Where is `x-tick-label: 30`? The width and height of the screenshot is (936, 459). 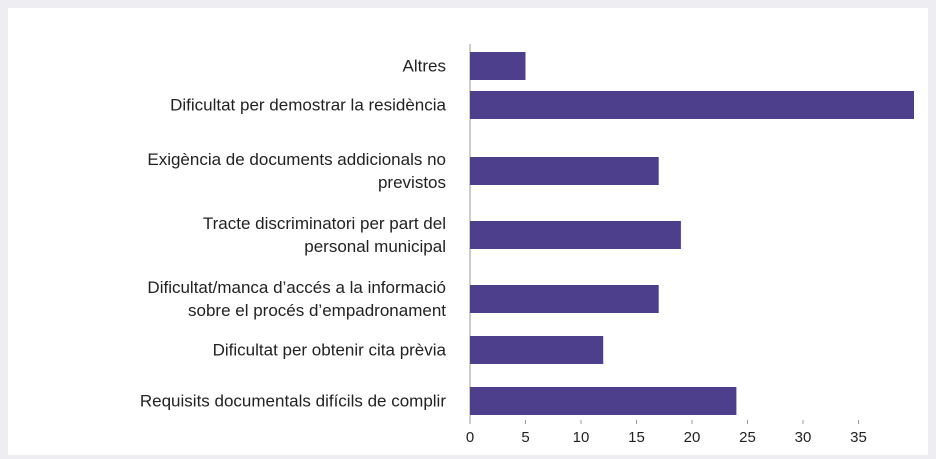 x-tick-label: 30 is located at coordinates (803, 437).